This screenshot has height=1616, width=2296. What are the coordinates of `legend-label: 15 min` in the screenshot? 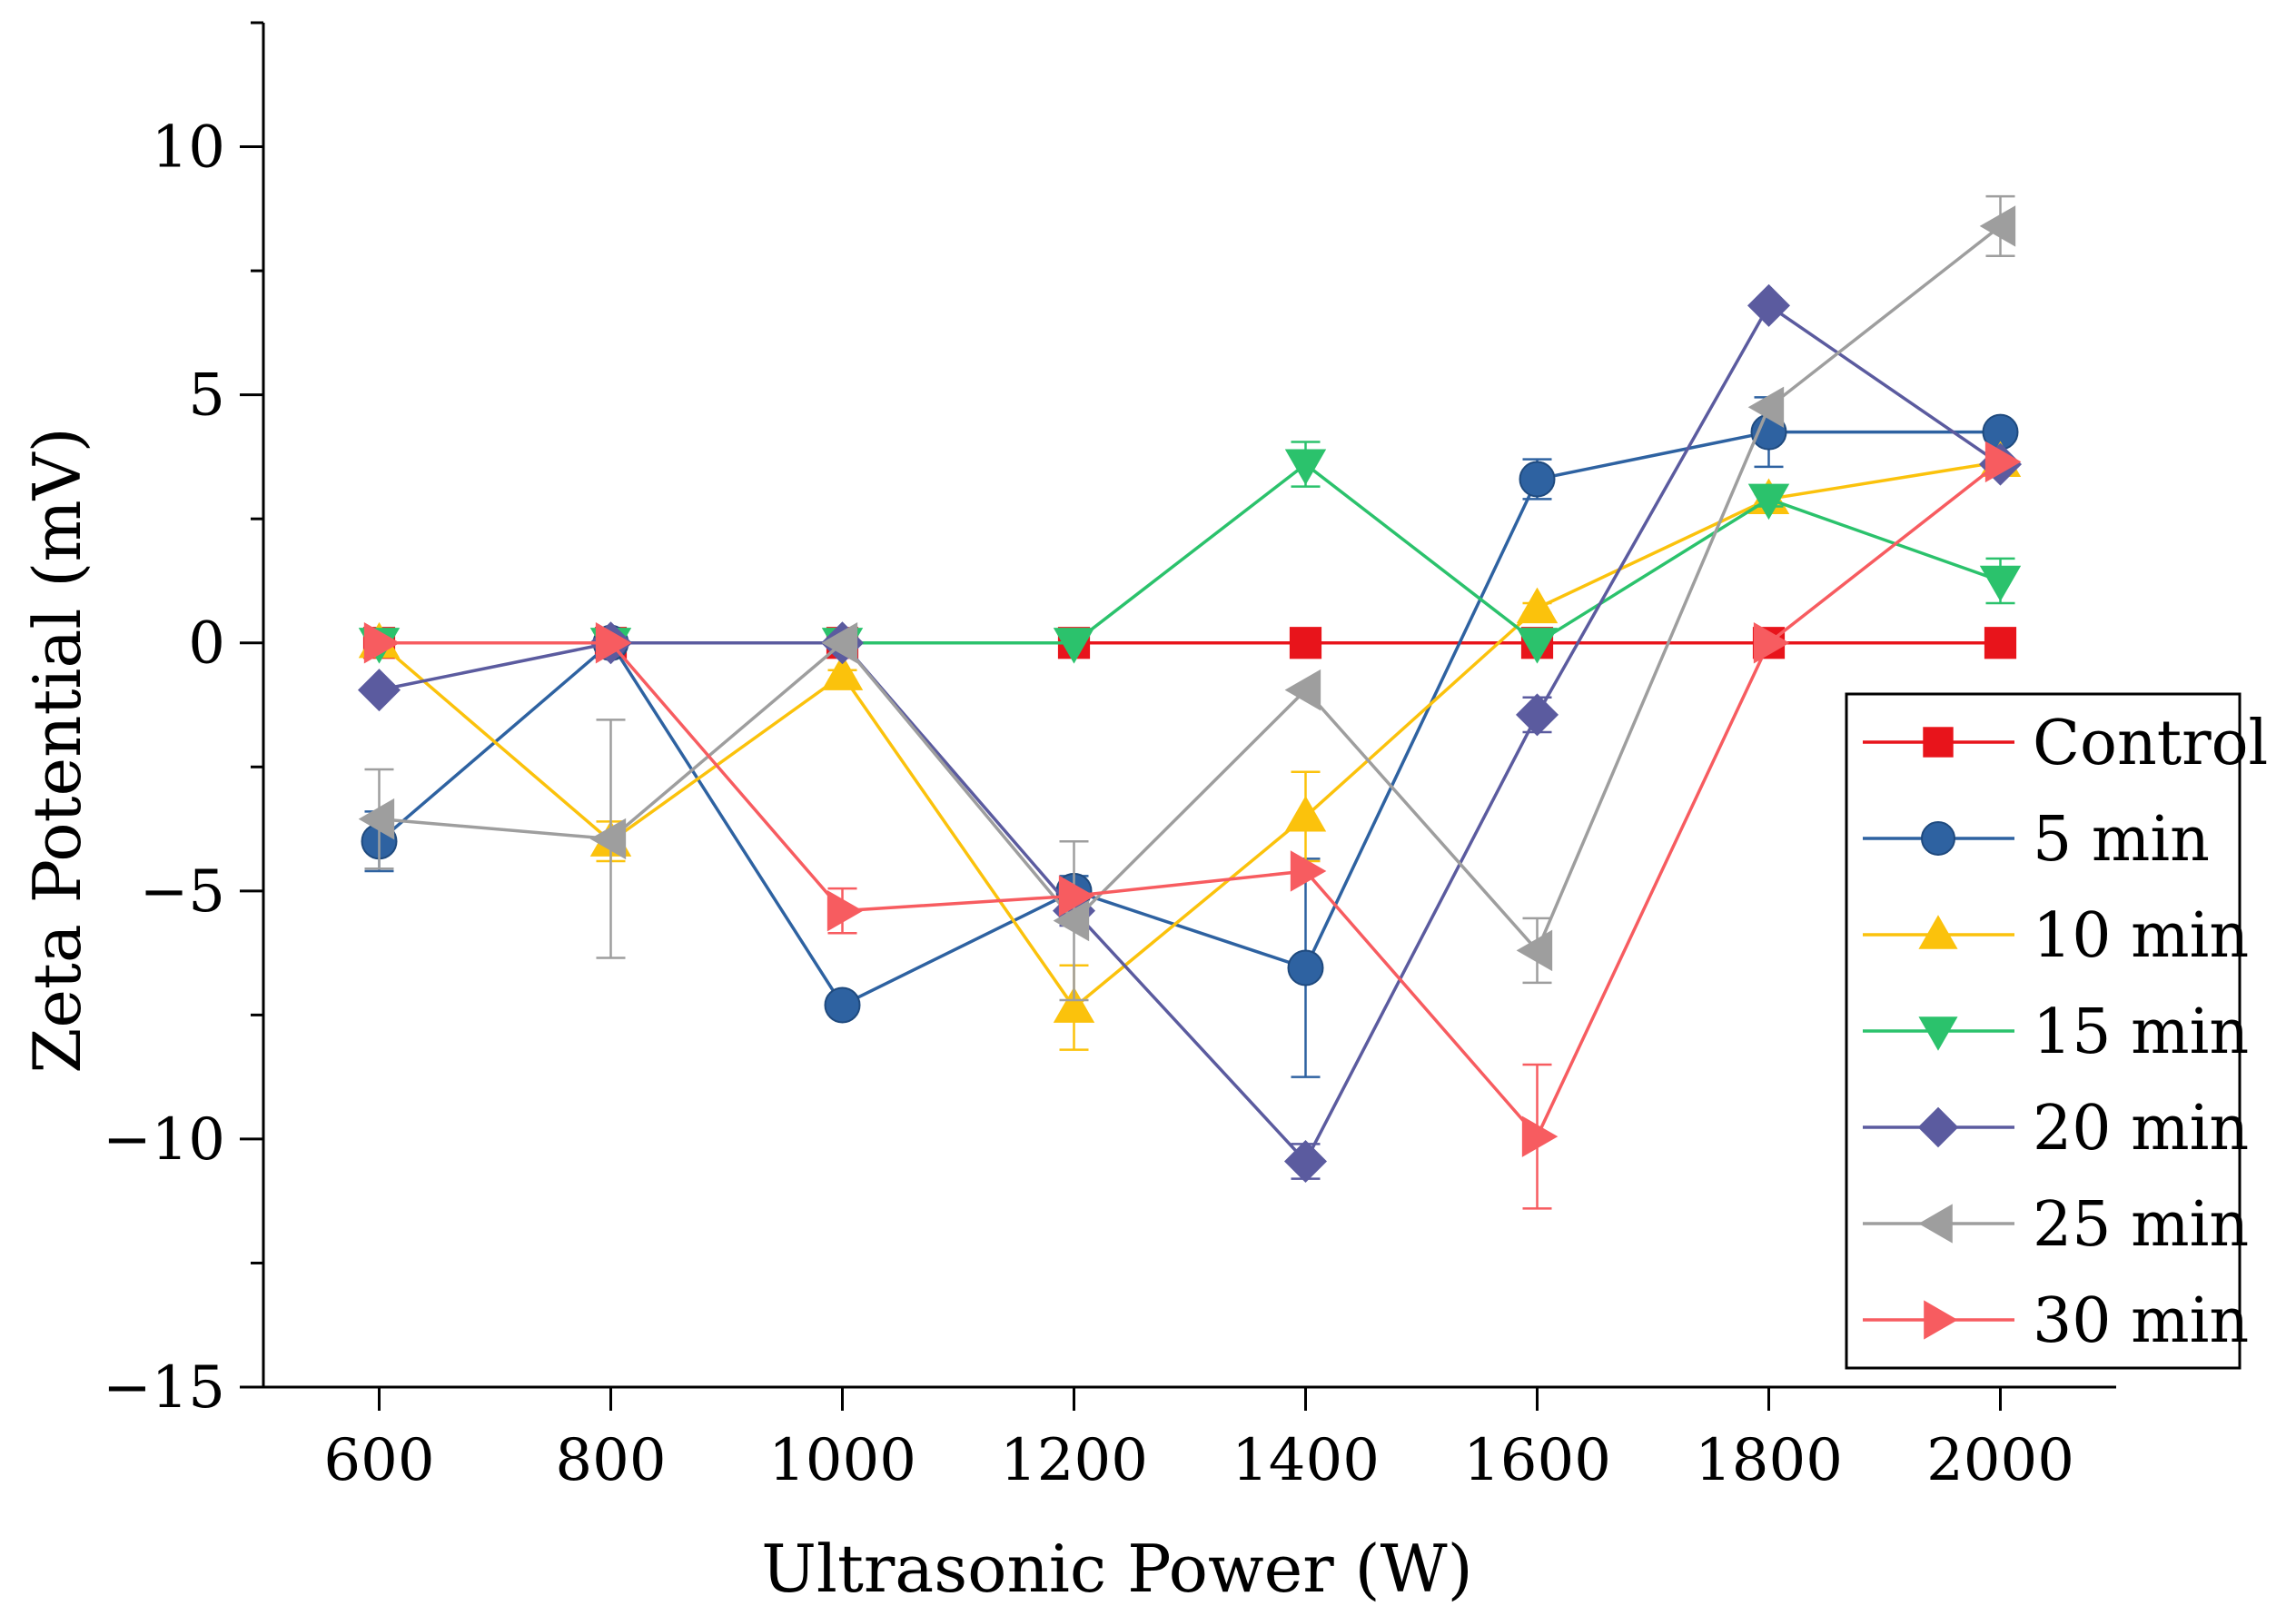 It's located at (2141, 1032).